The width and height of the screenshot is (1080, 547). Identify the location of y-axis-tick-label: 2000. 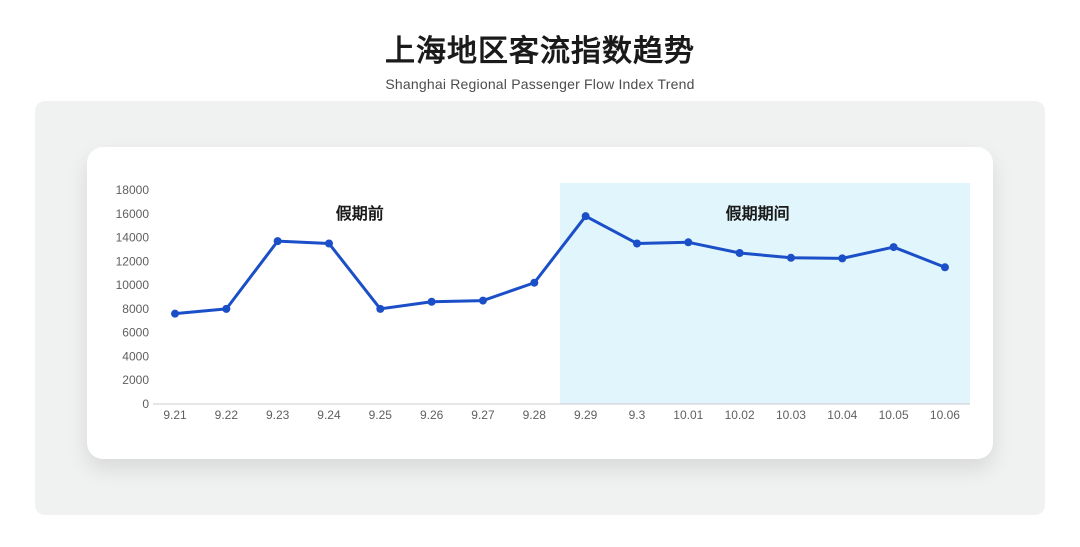
(135, 380).